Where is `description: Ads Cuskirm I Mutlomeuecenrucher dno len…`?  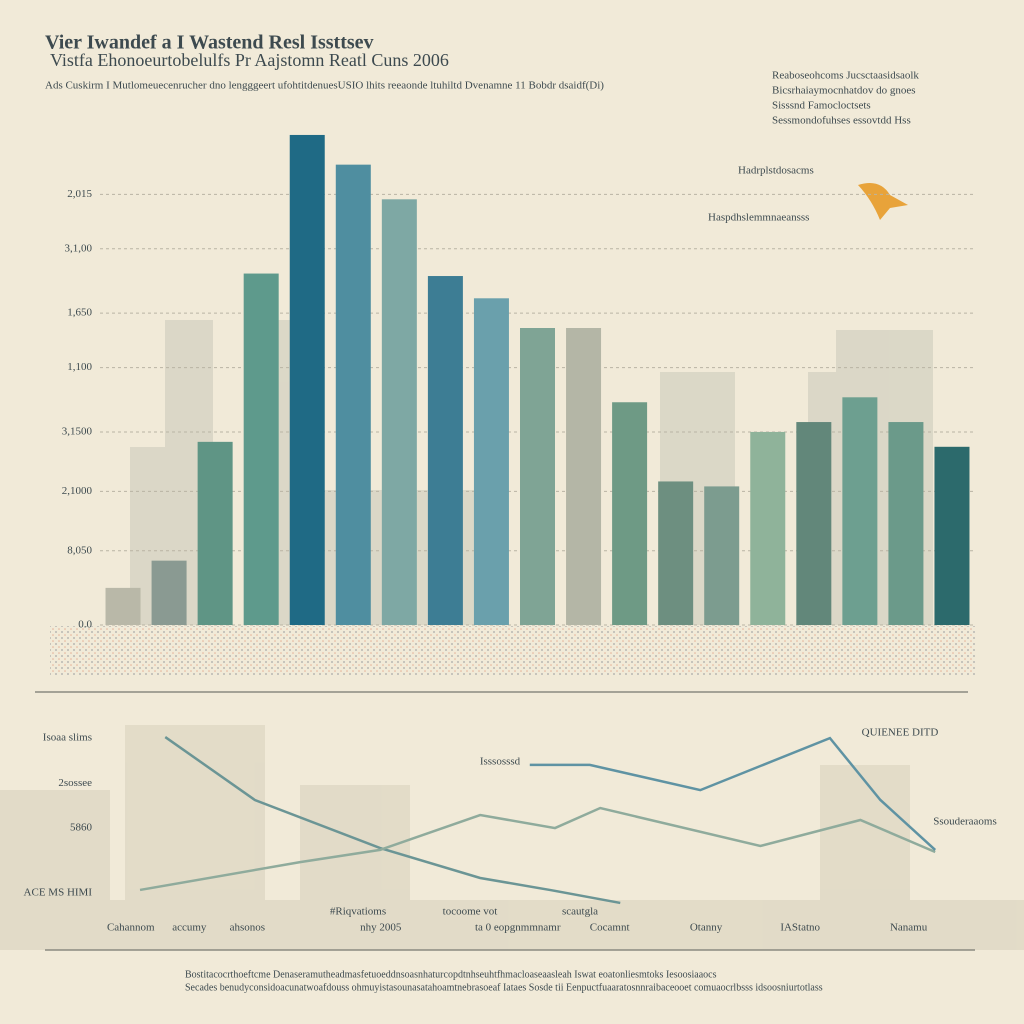
description: Ads Cuskirm I Mutlomeuecenrucher dno len… is located at coordinates (324, 86).